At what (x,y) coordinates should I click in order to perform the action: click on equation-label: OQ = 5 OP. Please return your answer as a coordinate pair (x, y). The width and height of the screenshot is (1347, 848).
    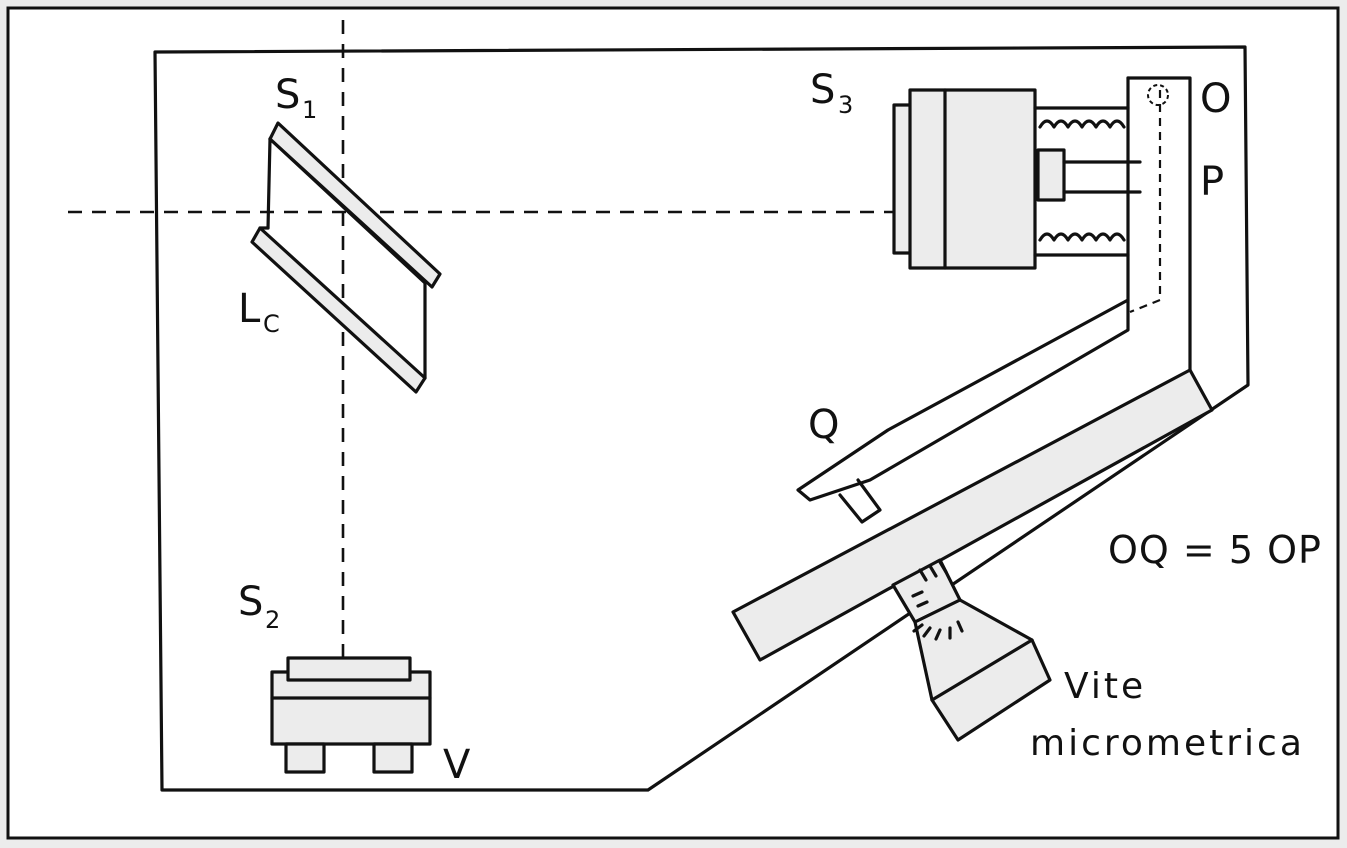
    Looking at the image, I should click on (1215, 550).